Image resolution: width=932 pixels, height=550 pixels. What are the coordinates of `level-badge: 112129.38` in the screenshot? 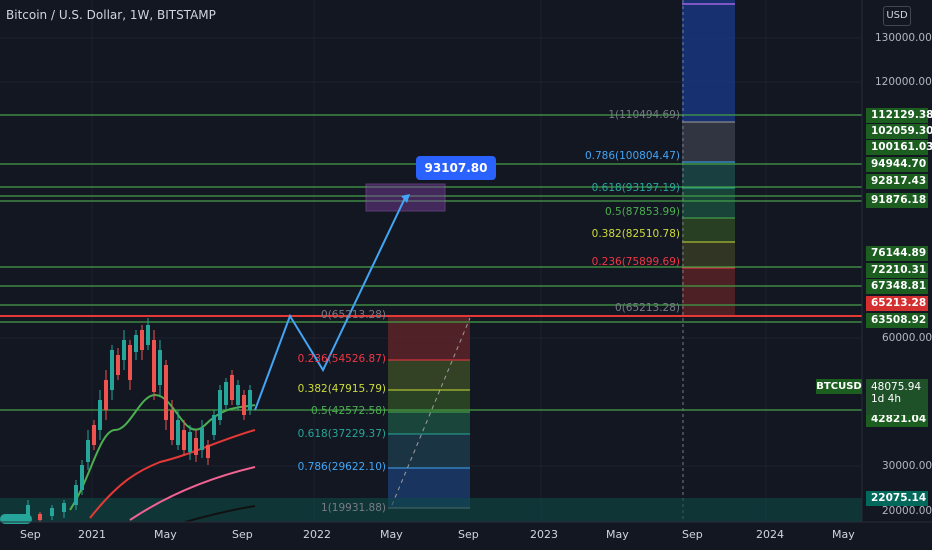 It's located at (899, 115).